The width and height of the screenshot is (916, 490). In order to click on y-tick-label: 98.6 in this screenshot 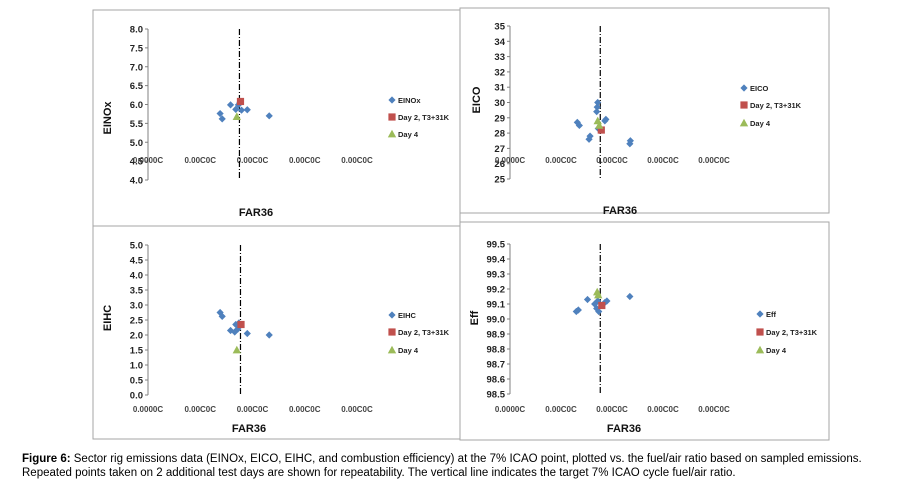, I will do `click(496, 380)`.